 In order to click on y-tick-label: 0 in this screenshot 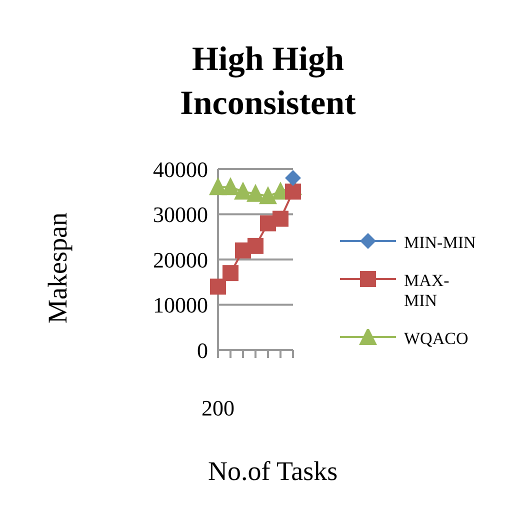, I will do `click(202, 350)`.